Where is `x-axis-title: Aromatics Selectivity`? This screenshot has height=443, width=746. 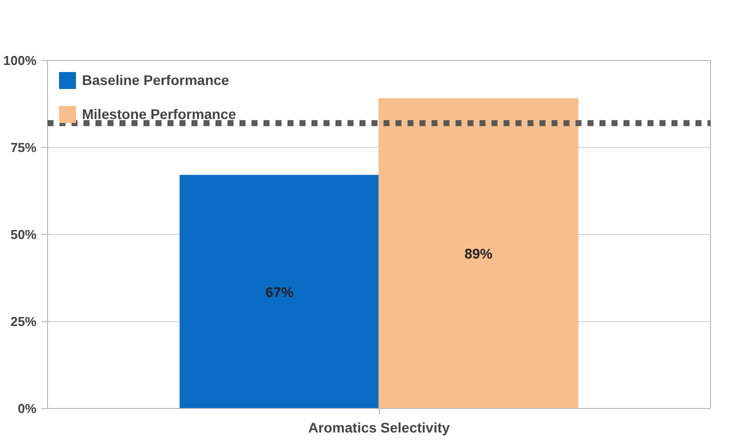
x-axis-title: Aromatics Selectivity is located at coordinates (379, 428).